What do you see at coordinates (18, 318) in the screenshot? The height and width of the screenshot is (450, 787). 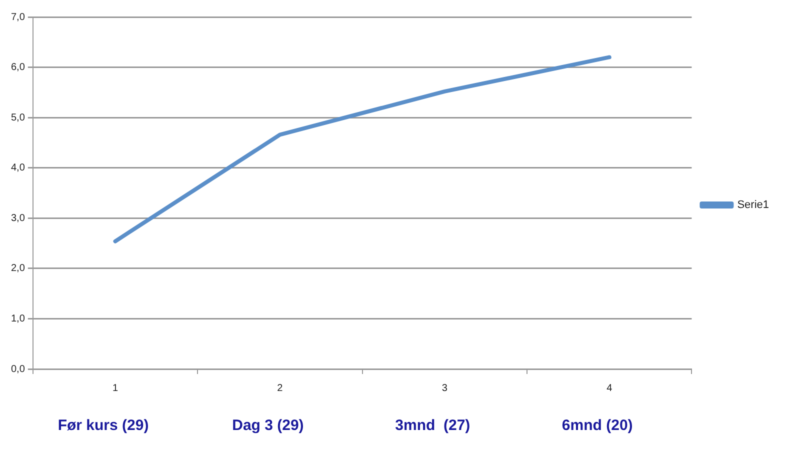 I see `y-tick-label: 1,0` at bounding box center [18, 318].